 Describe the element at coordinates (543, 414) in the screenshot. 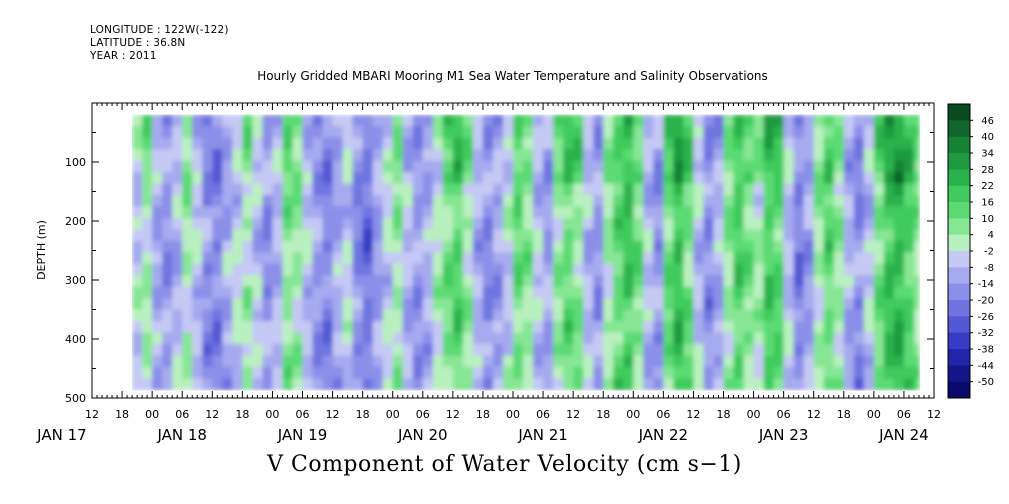

I see `x-tick-label: 06` at that location.